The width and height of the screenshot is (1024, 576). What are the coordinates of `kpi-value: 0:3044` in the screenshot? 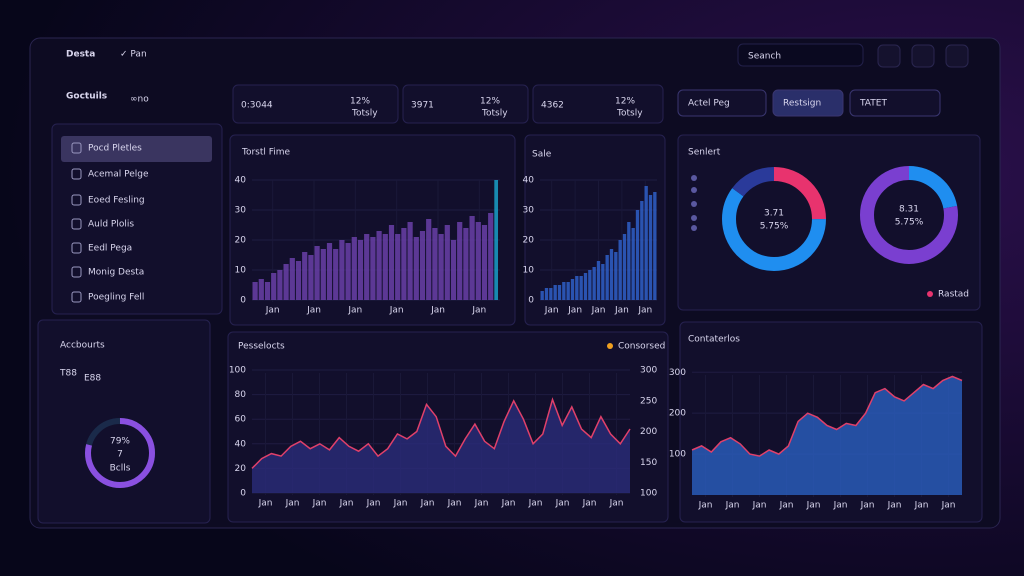 It's located at (257, 106).